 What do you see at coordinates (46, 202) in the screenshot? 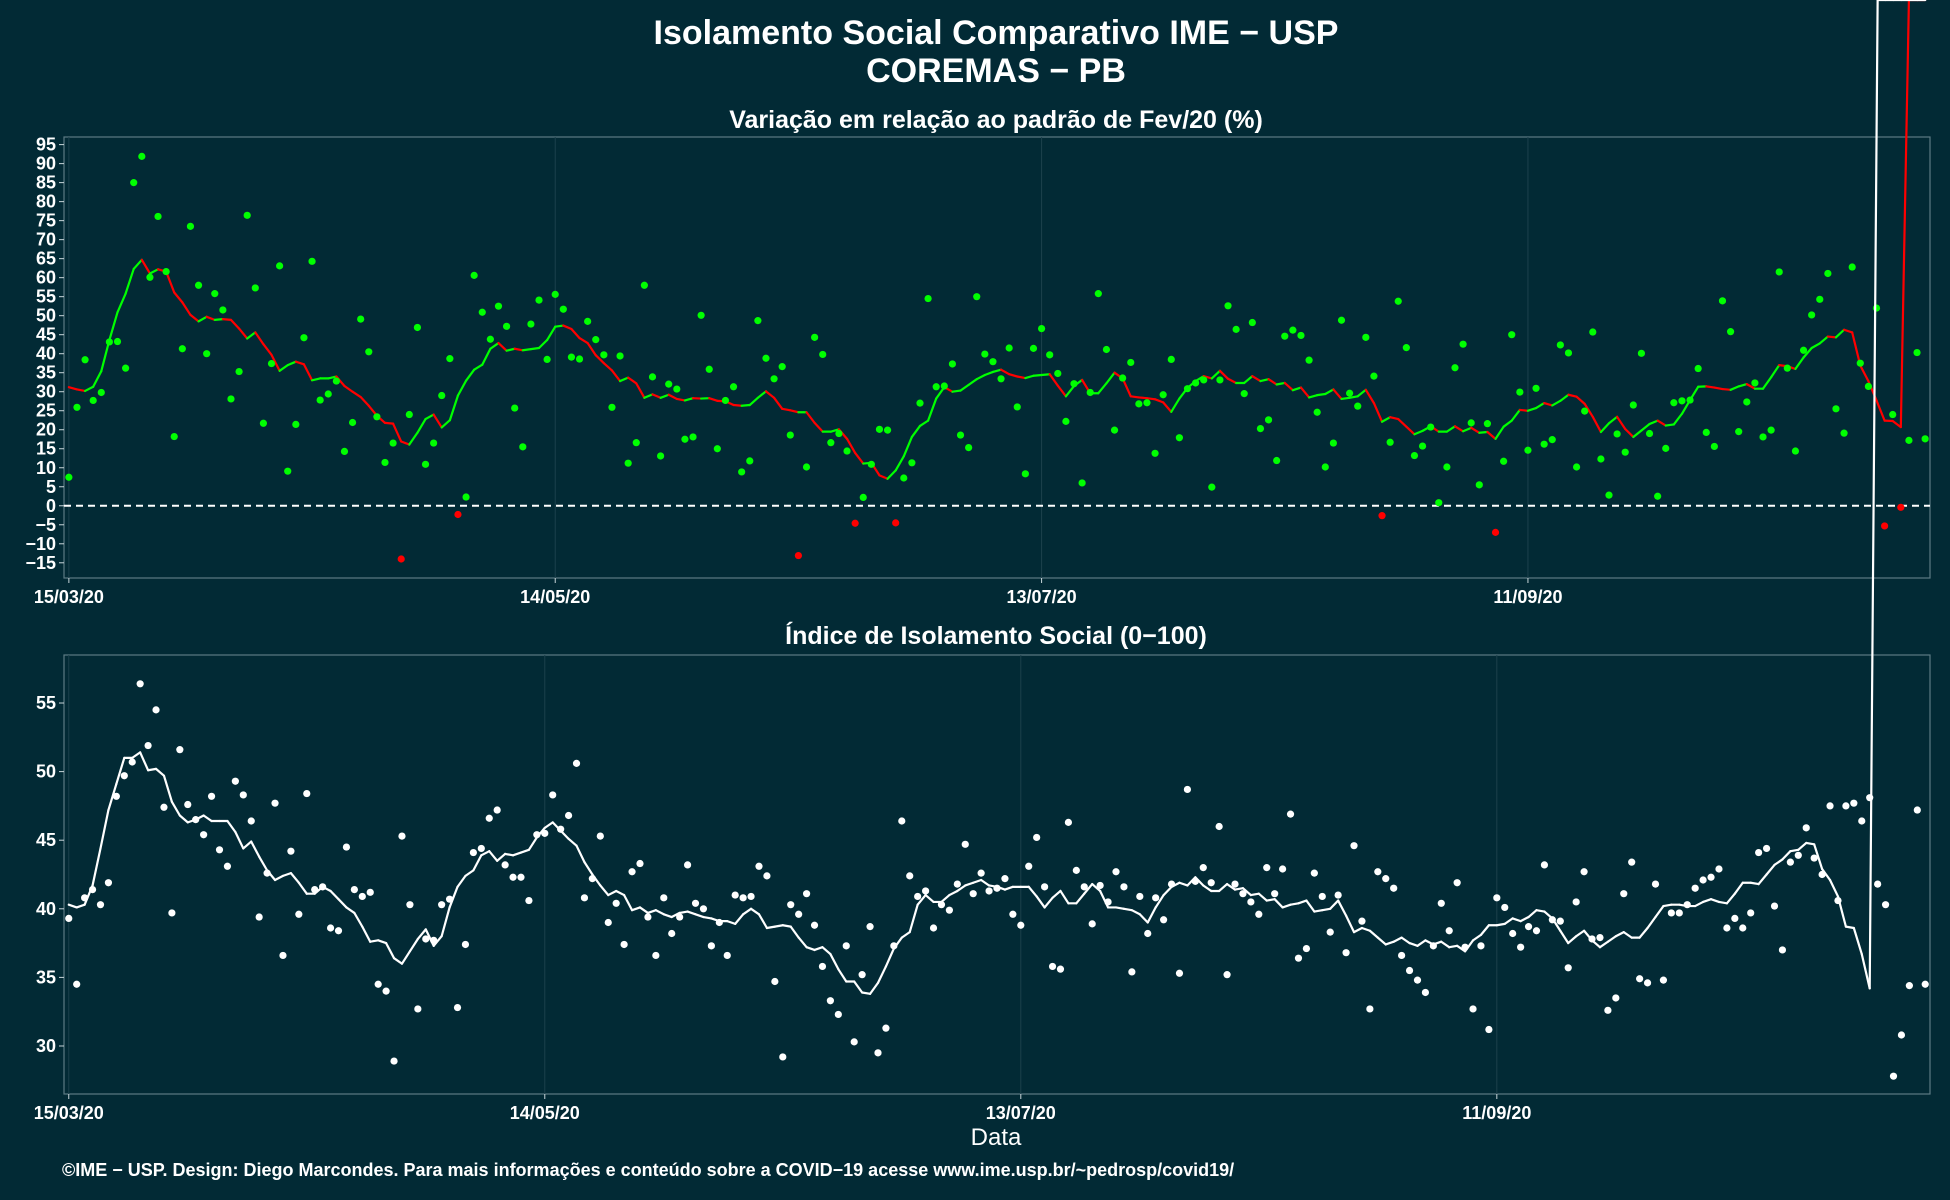
I see `y-tick-label: 80` at bounding box center [46, 202].